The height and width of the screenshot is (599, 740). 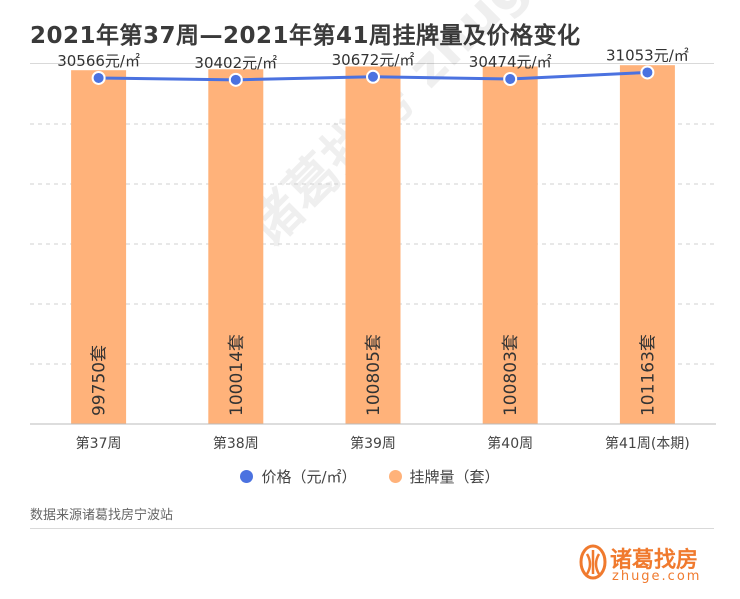 What do you see at coordinates (98, 61) in the screenshot?
I see `price-data-label: 30566元/㎡` at bounding box center [98, 61].